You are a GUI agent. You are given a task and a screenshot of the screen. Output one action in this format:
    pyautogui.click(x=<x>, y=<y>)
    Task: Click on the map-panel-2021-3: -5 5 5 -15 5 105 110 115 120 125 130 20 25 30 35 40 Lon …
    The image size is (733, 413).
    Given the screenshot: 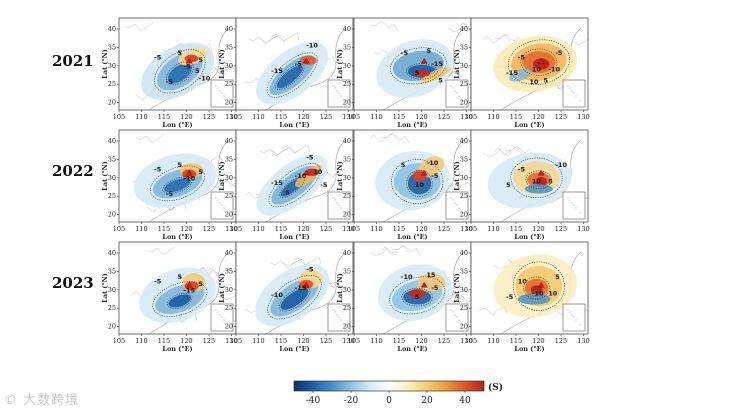 What is the action you would take?
    pyautogui.click(x=404, y=73)
    